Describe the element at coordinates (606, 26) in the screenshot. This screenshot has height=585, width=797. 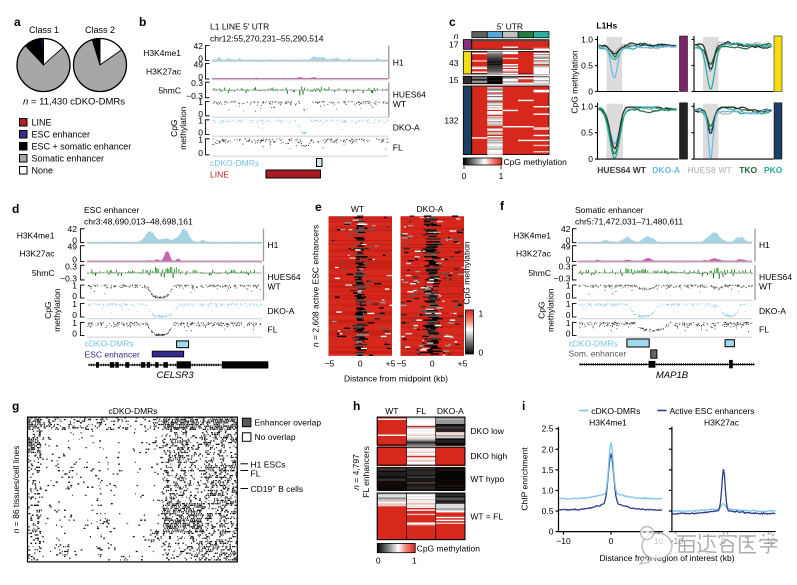
I see `svg-text: L1Hs` at that location.